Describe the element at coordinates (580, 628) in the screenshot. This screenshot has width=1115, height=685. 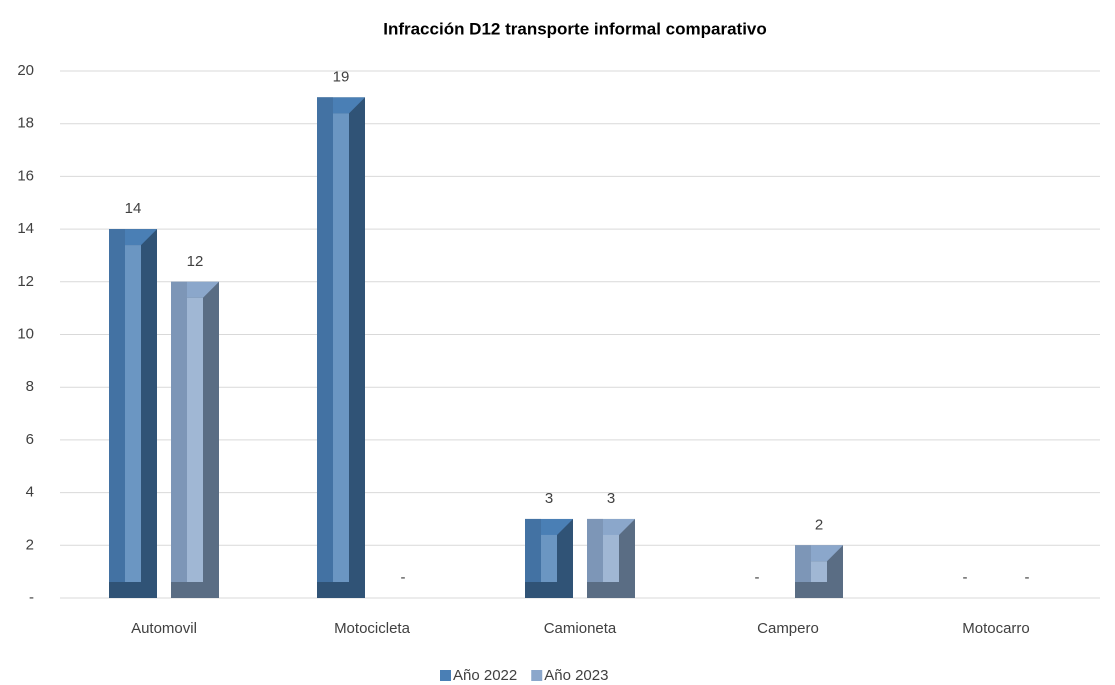
I see `x-tick-label: Camioneta` at that location.